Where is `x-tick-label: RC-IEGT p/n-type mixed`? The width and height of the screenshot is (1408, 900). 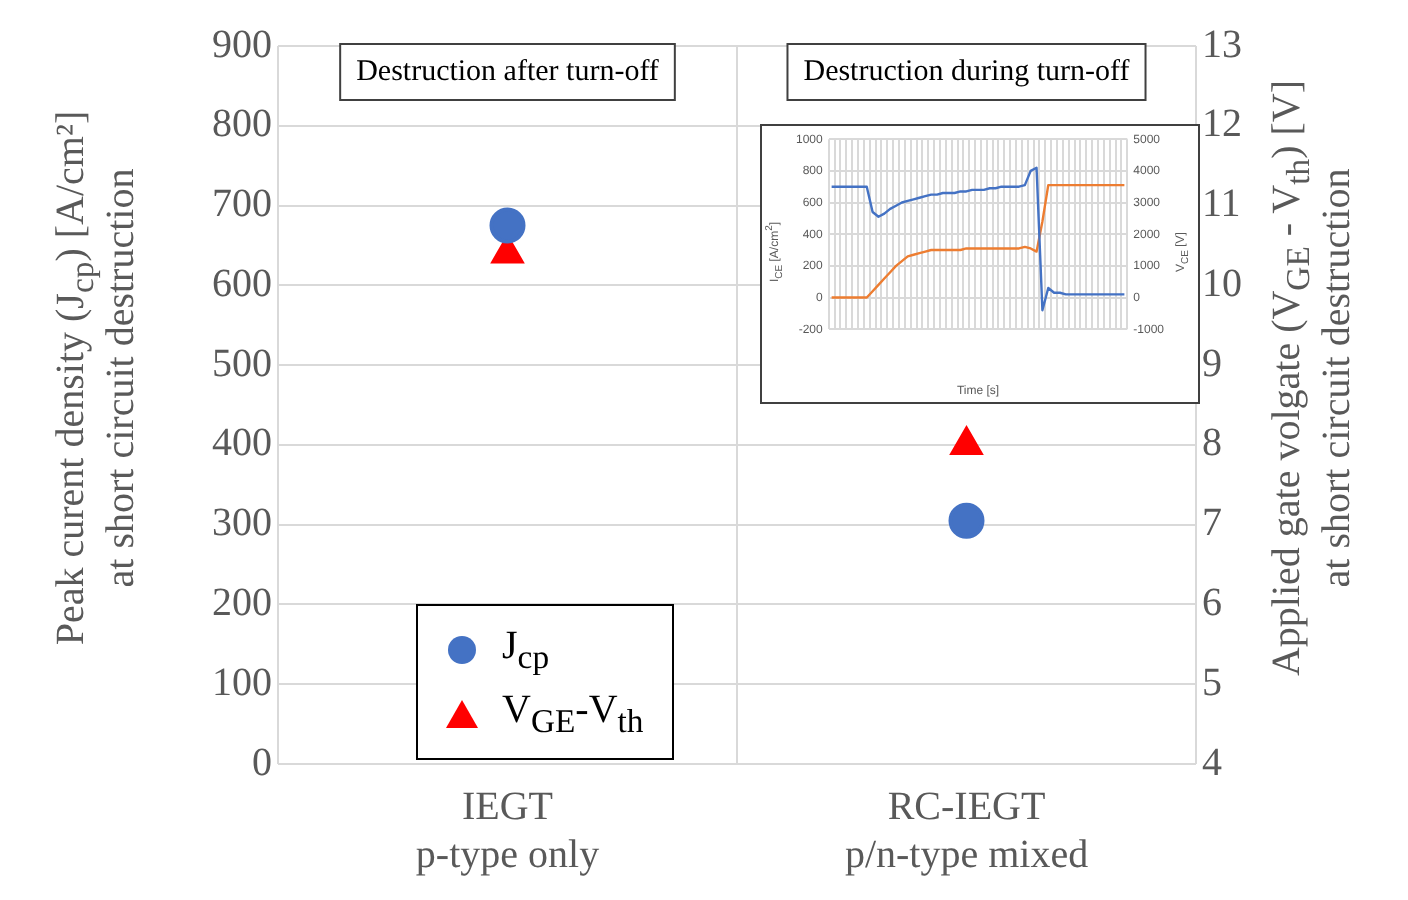 x-tick-label: RC-IEGT p/n-type mixed is located at coordinates (966, 830).